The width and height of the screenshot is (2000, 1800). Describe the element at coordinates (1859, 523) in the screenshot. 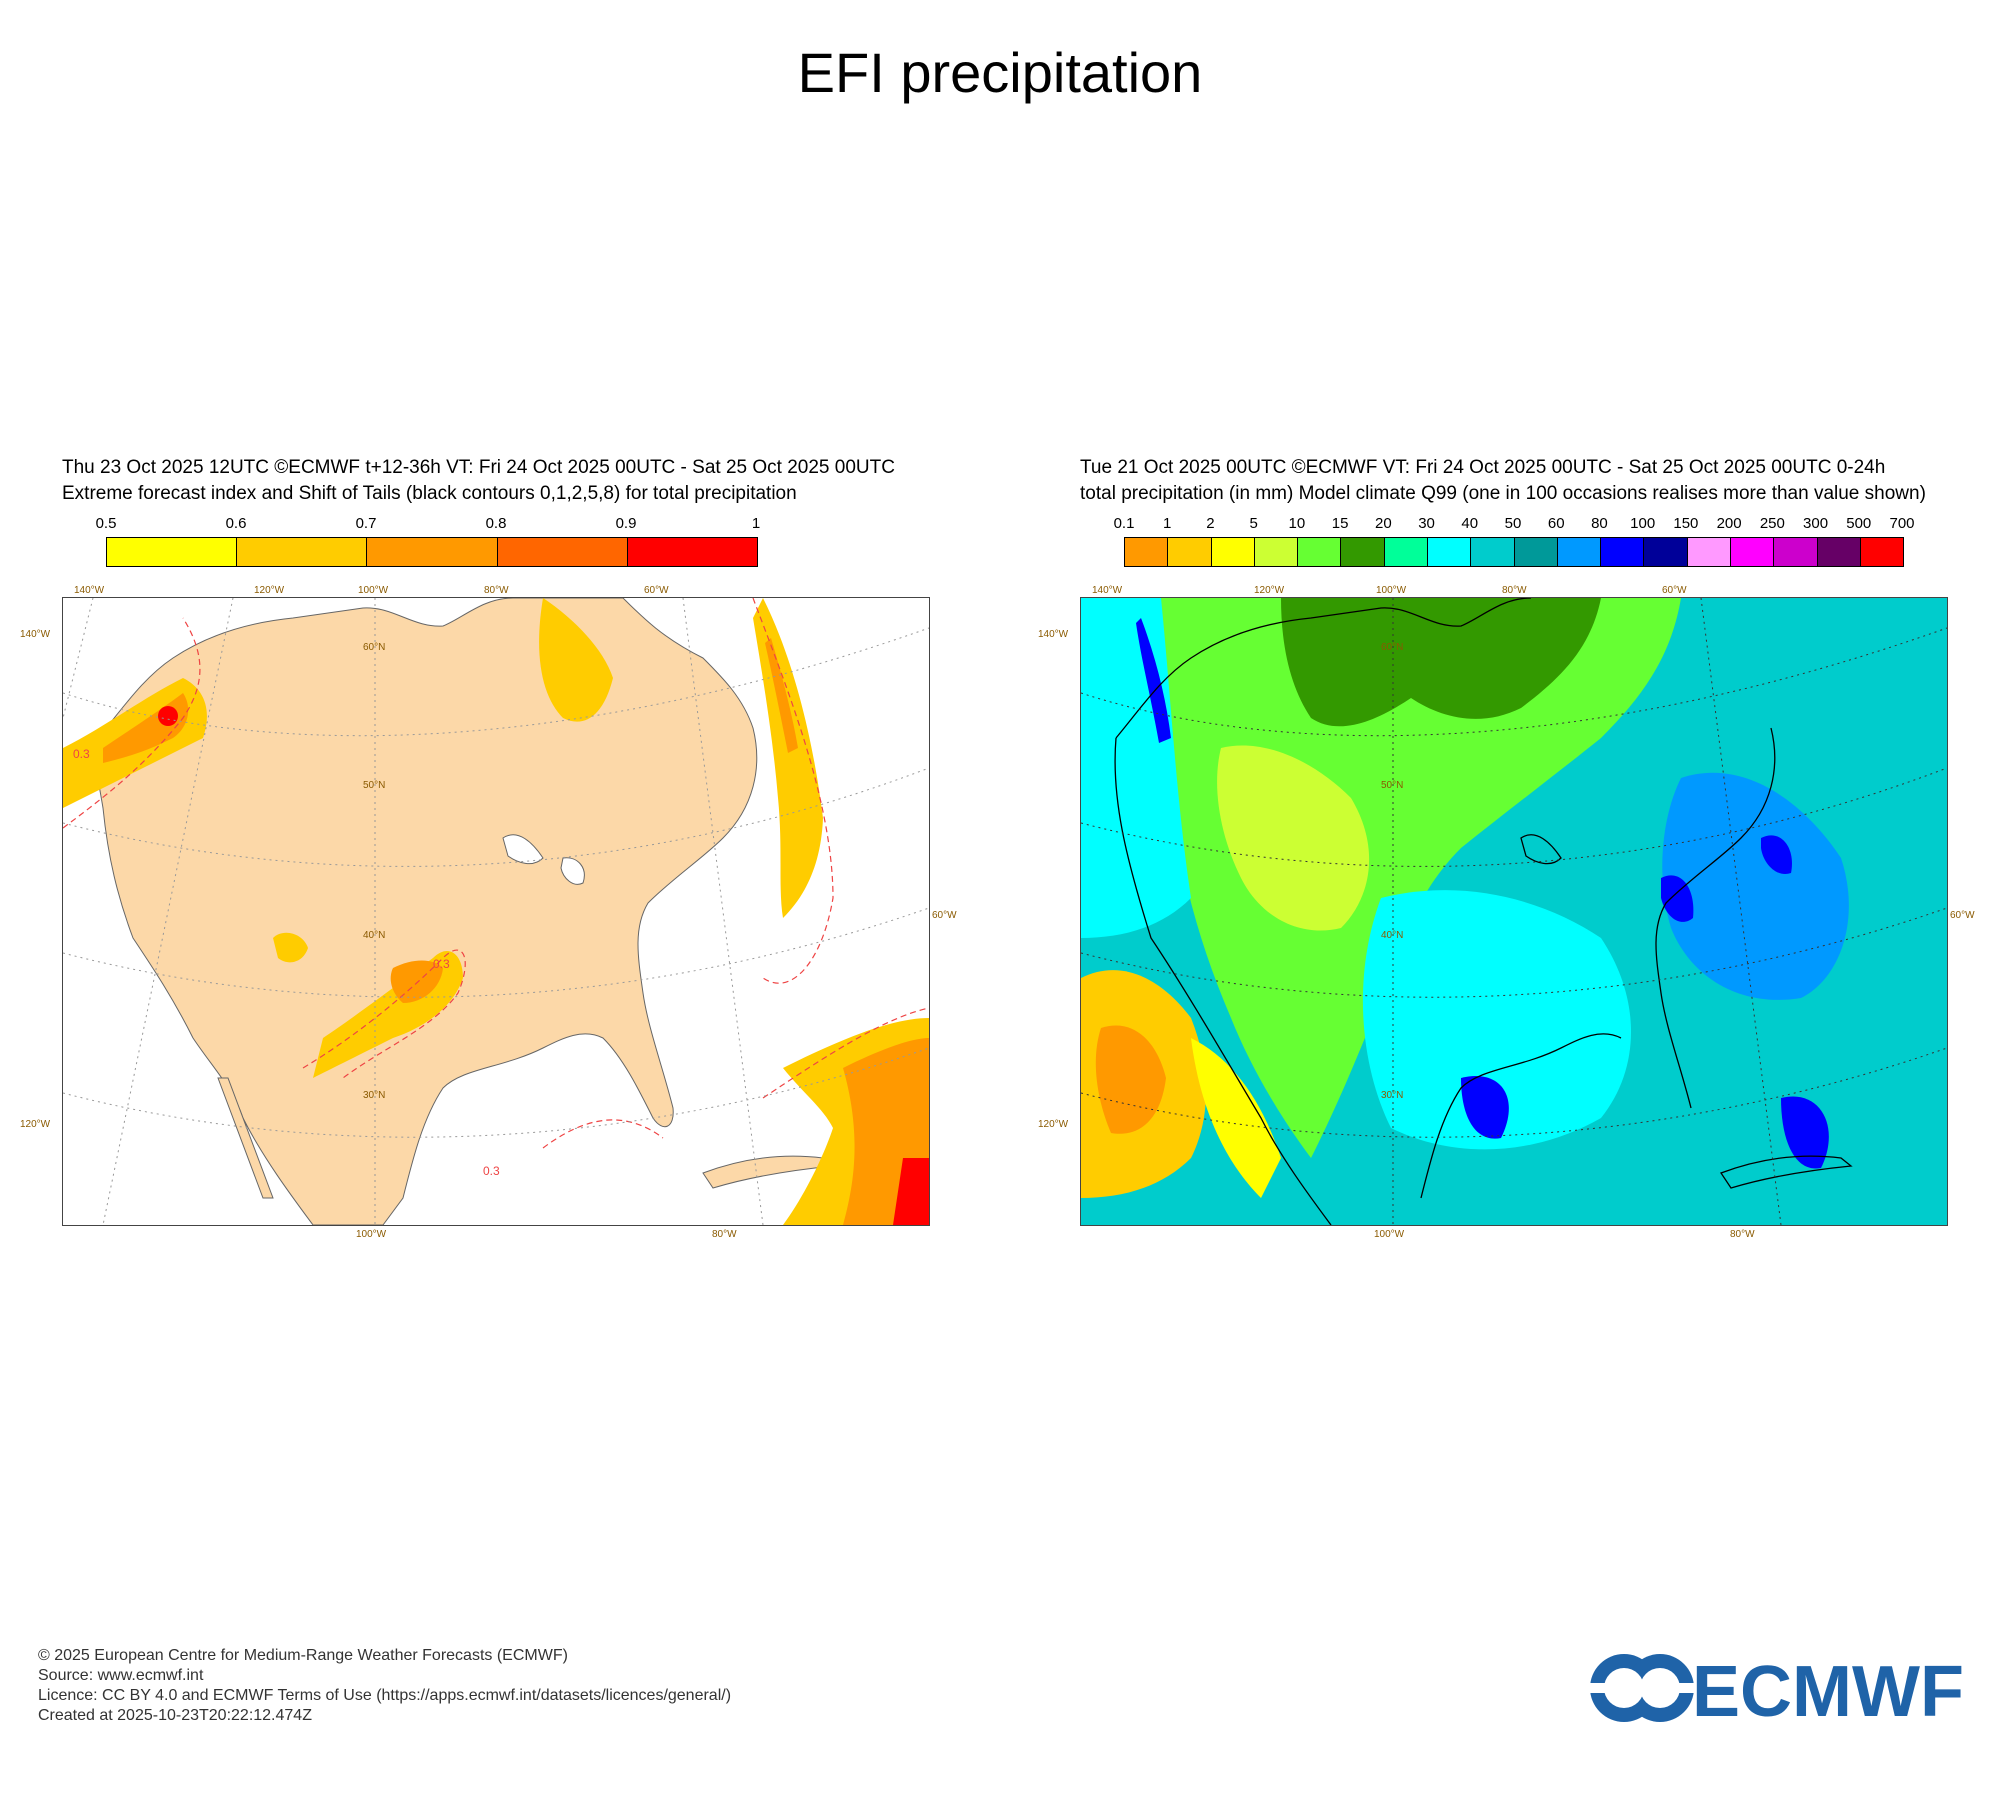

I see `colorbar-tick-label: 500` at that location.